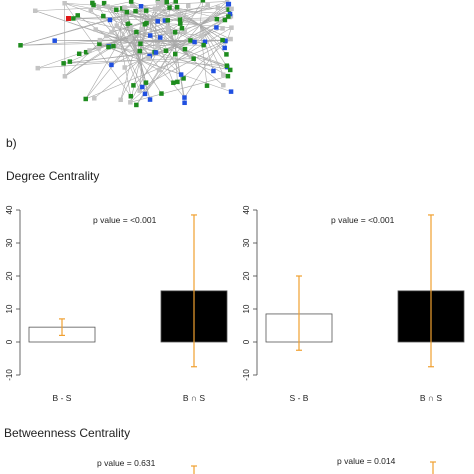 This screenshot has width=474, height=474. I want to click on betweenness-left-pvalue: p value = 0.631, so click(126, 463).